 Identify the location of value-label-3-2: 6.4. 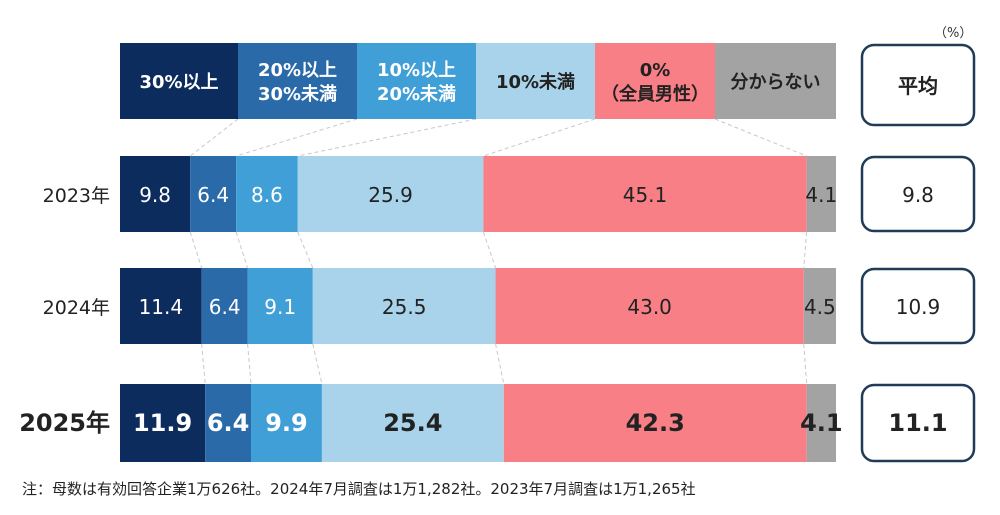
(228, 423).